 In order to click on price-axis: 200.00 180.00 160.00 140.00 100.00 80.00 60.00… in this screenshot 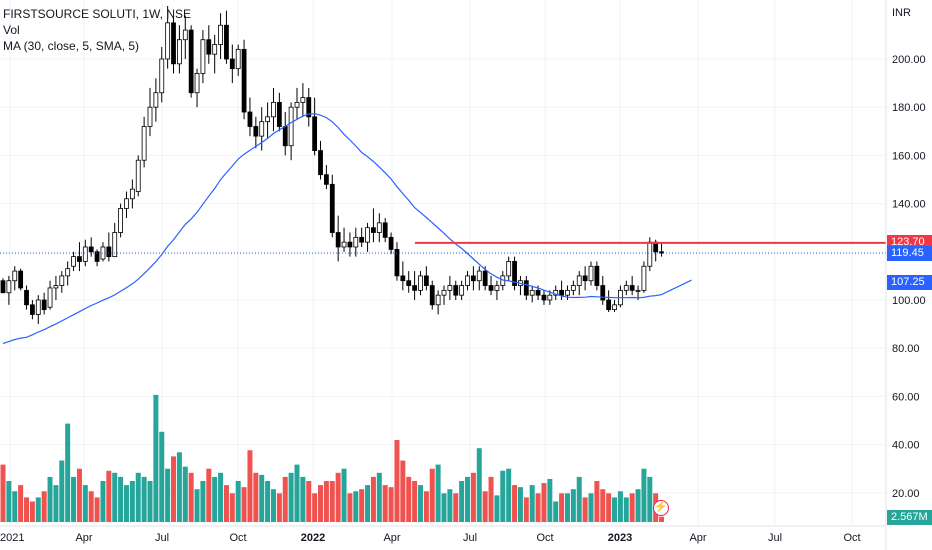, I will do `click(909, 277)`.